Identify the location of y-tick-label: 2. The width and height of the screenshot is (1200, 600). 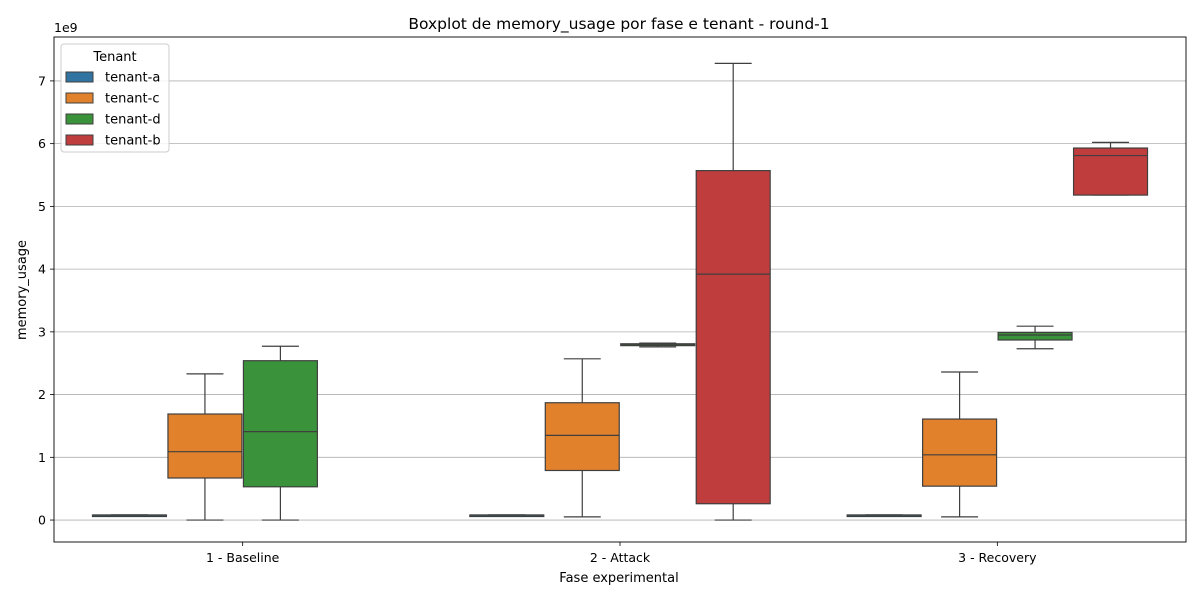
(42, 394).